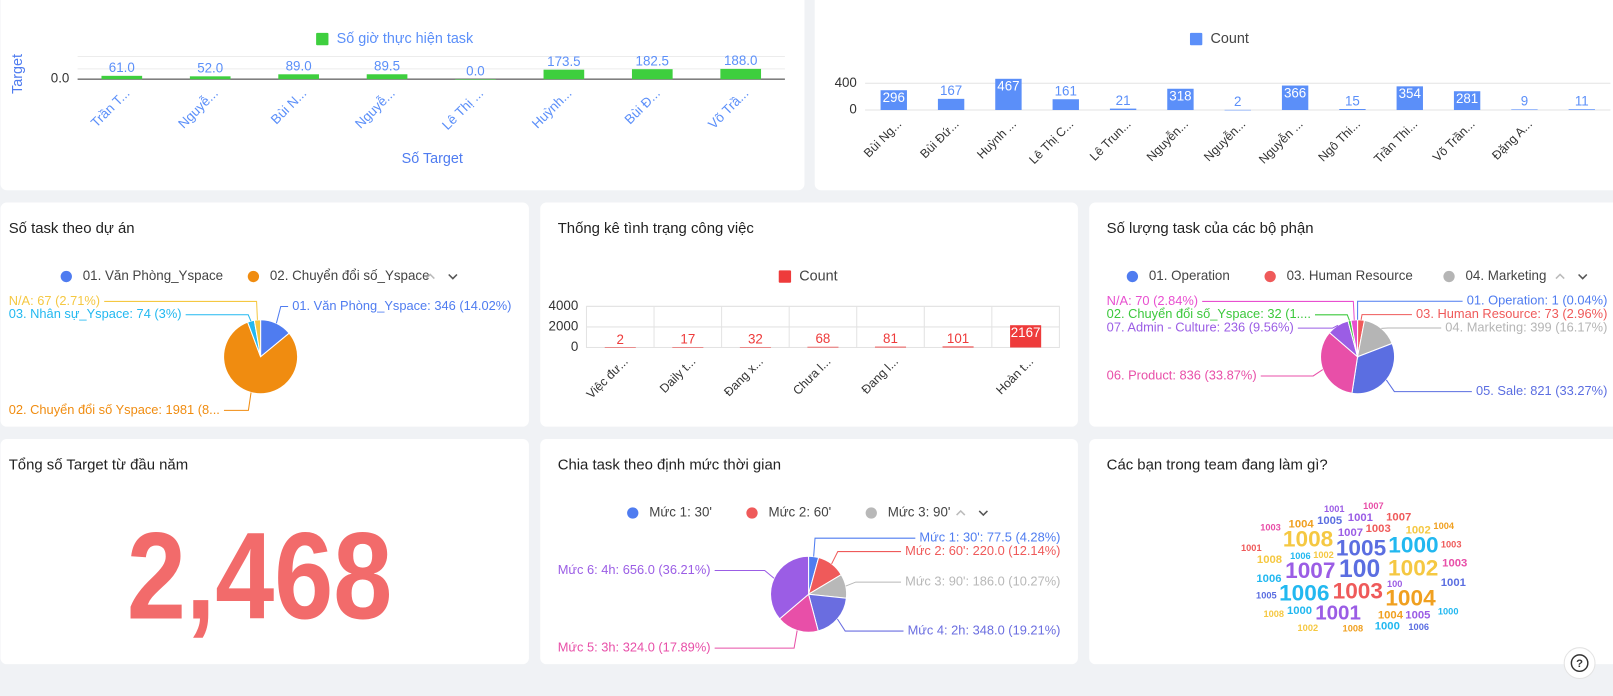 The image size is (1613, 696). I want to click on pie-label: N/A: 70 (2.84%), so click(1152, 300).